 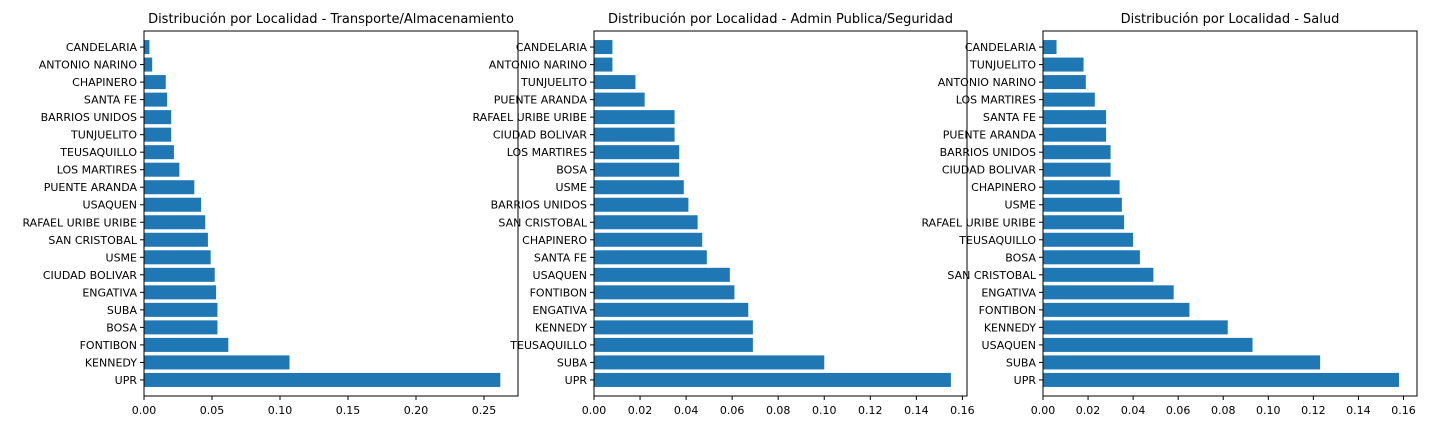 I want to click on bar-tunjuelito, so click(x=158, y=134).